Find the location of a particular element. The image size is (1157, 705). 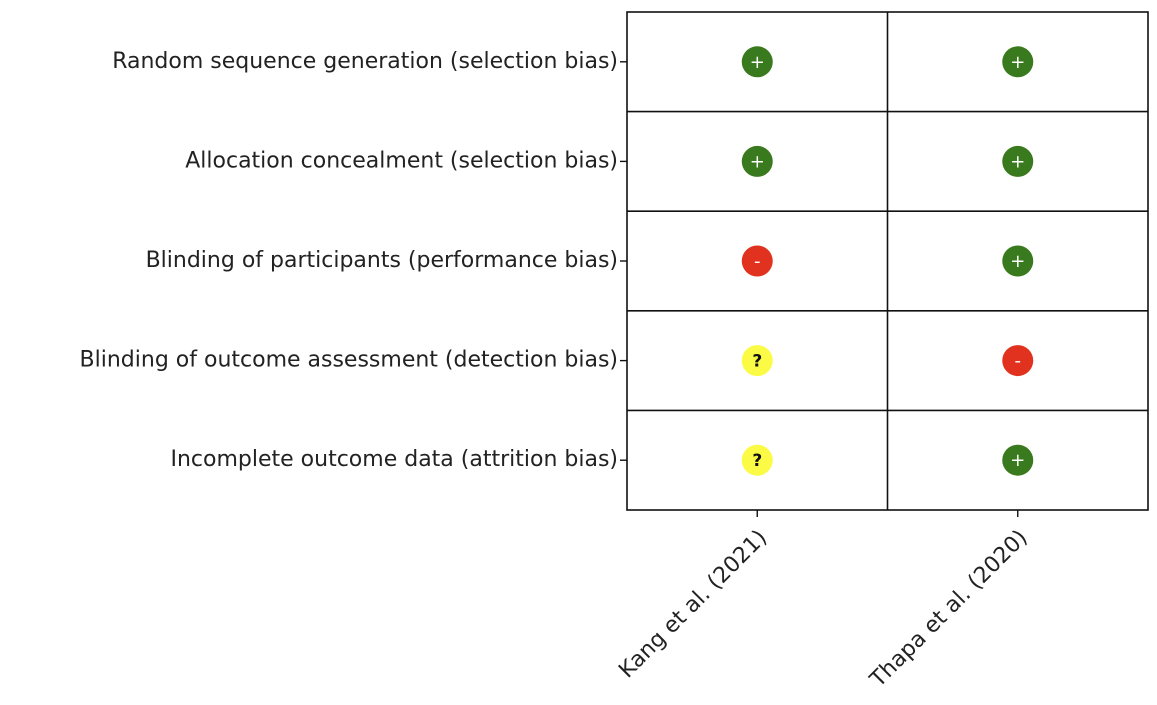

column-label: Kang et al. (2021) is located at coordinates (693, 604).